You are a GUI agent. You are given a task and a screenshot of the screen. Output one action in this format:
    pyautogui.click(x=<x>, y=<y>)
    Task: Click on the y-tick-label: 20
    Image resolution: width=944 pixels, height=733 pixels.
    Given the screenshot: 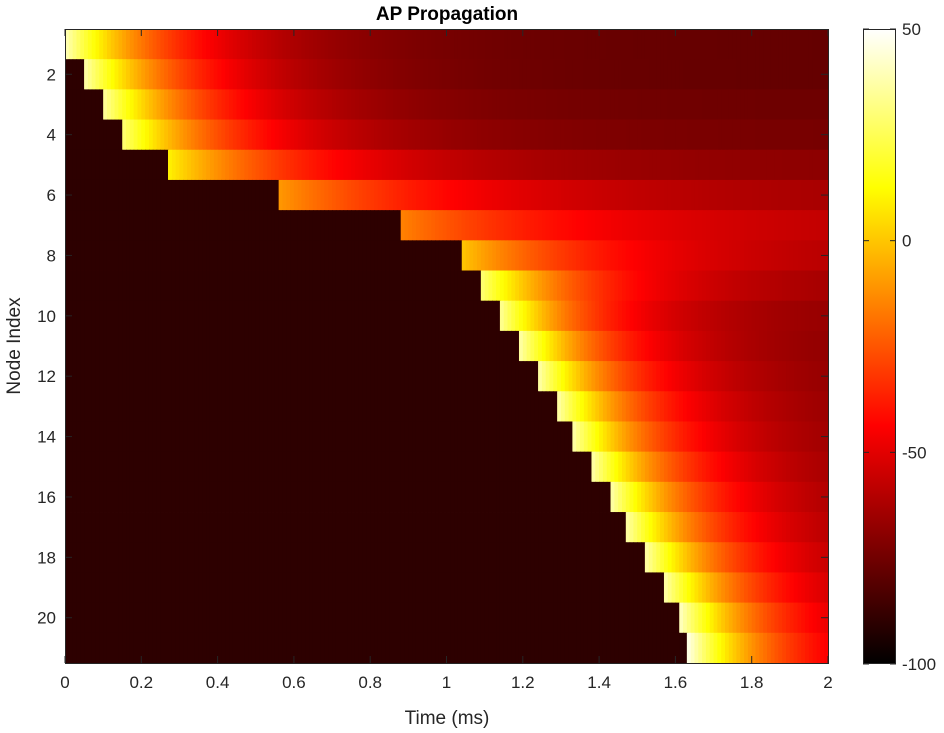 What is the action you would take?
    pyautogui.click(x=46, y=618)
    